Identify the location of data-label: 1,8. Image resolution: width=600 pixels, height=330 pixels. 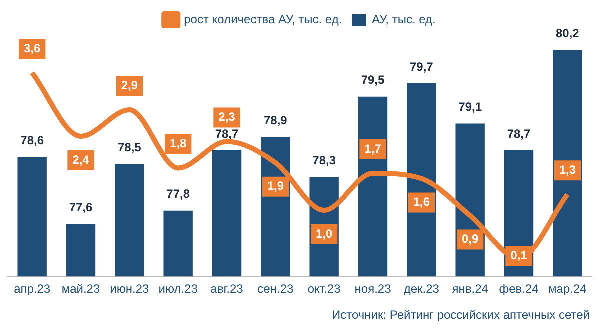
(178, 143).